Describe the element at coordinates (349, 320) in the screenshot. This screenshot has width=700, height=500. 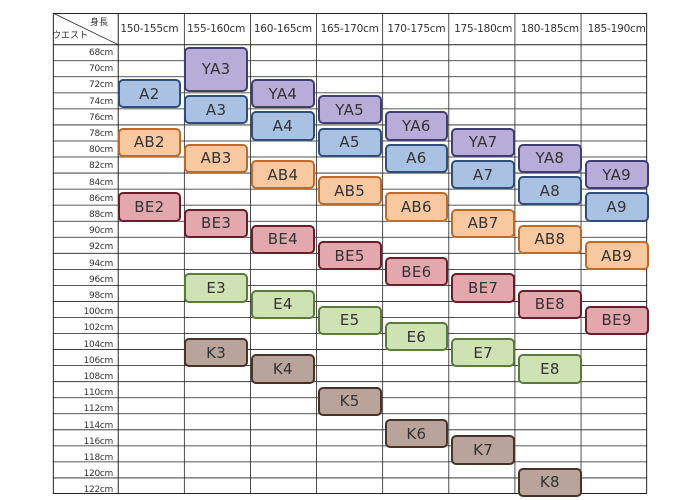
I see `size-box: E5` at that location.